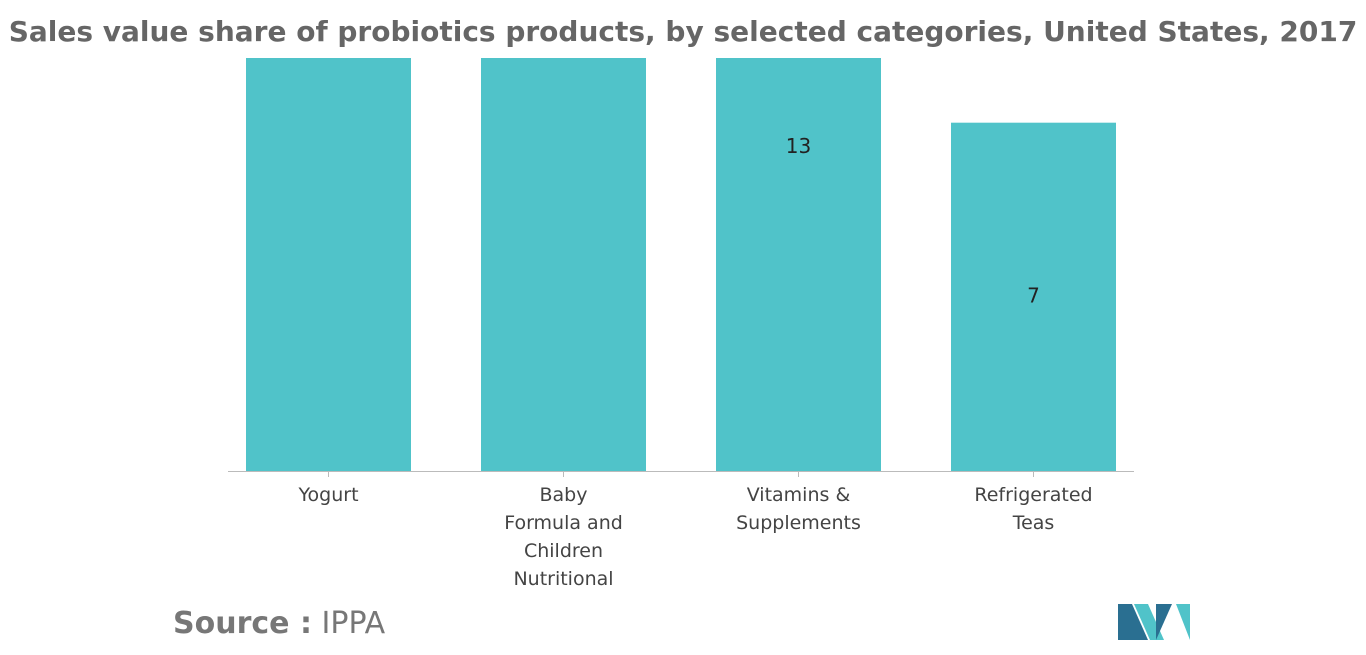 This screenshot has width=1366, height=655. Describe the element at coordinates (353, 623) in the screenshot. I see `source-text: IPPA` at that location.